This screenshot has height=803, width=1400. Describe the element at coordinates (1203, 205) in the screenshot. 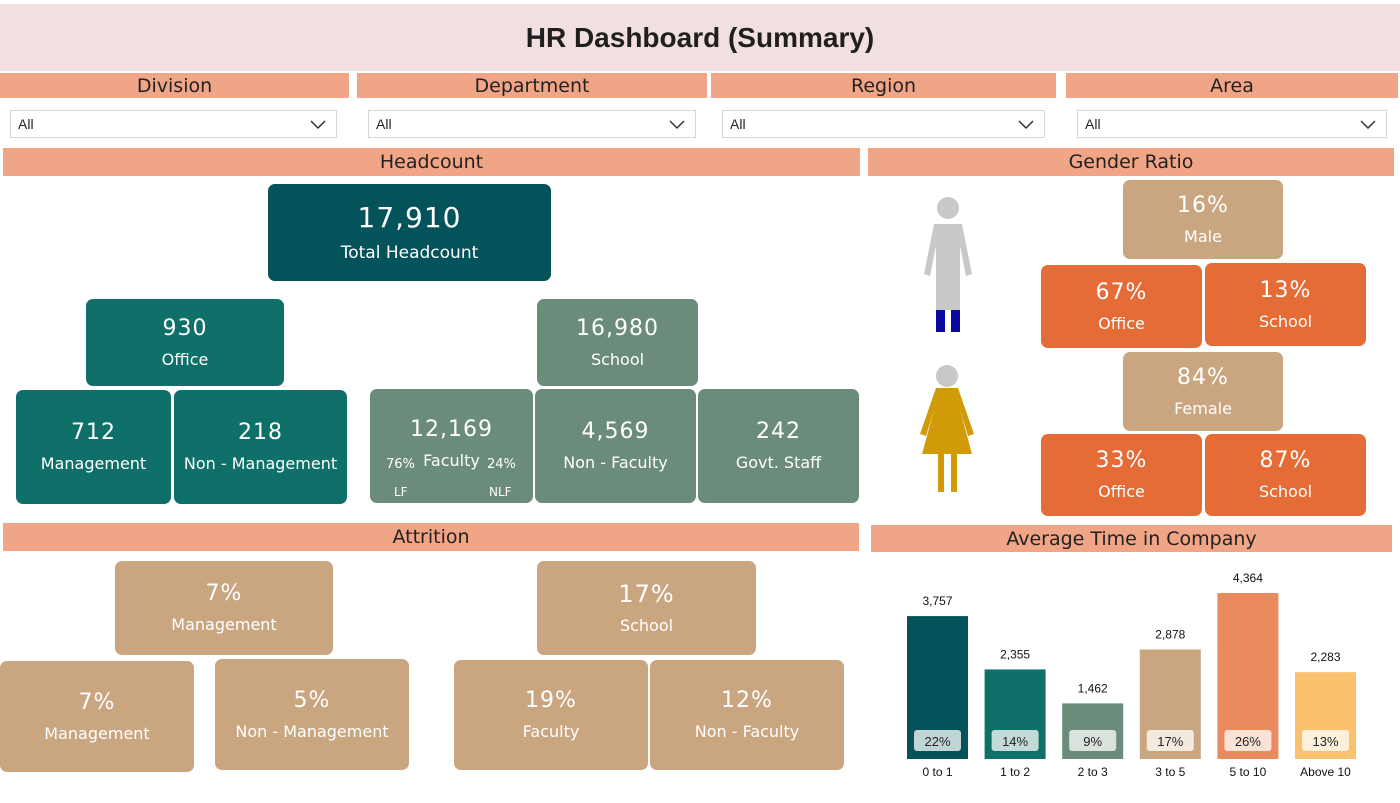

I see `male-ratio-value: 16%` at that location.